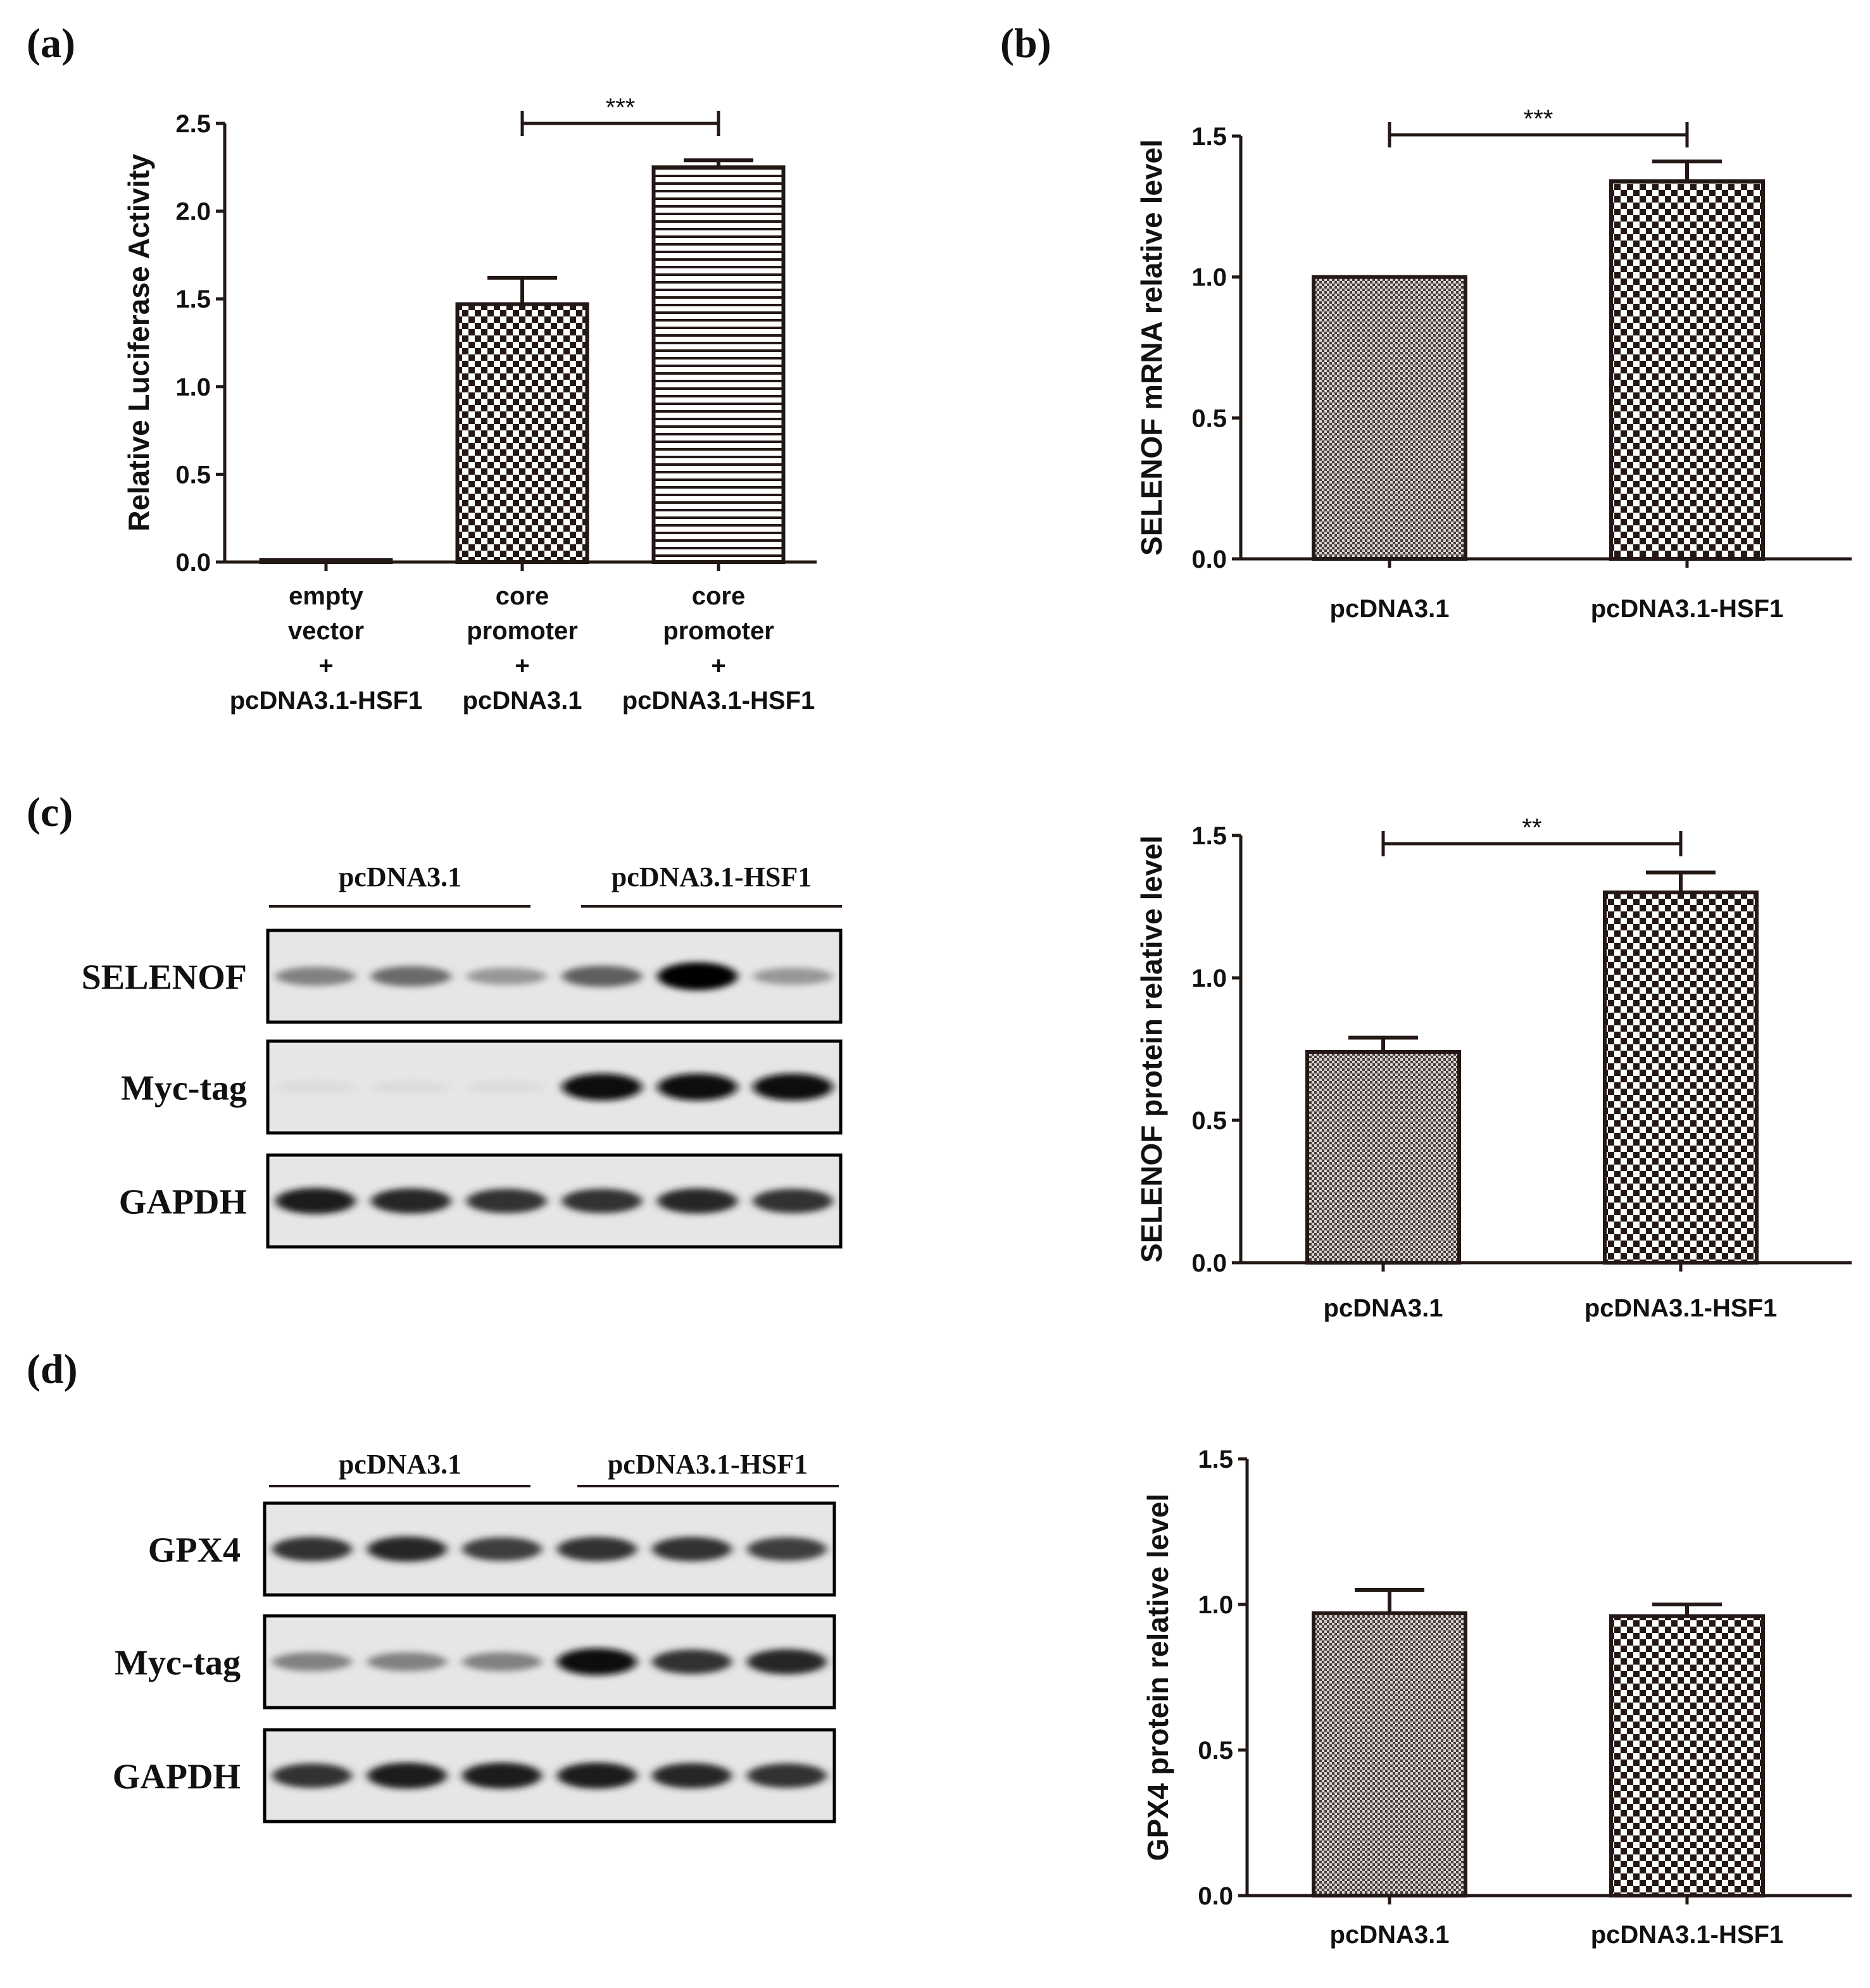 The width and height of the screenshot is (1870, 1988). Describe the element at coordinates (462, 976) in the screenshot. I see `blot-row: SELENOF` at that location.